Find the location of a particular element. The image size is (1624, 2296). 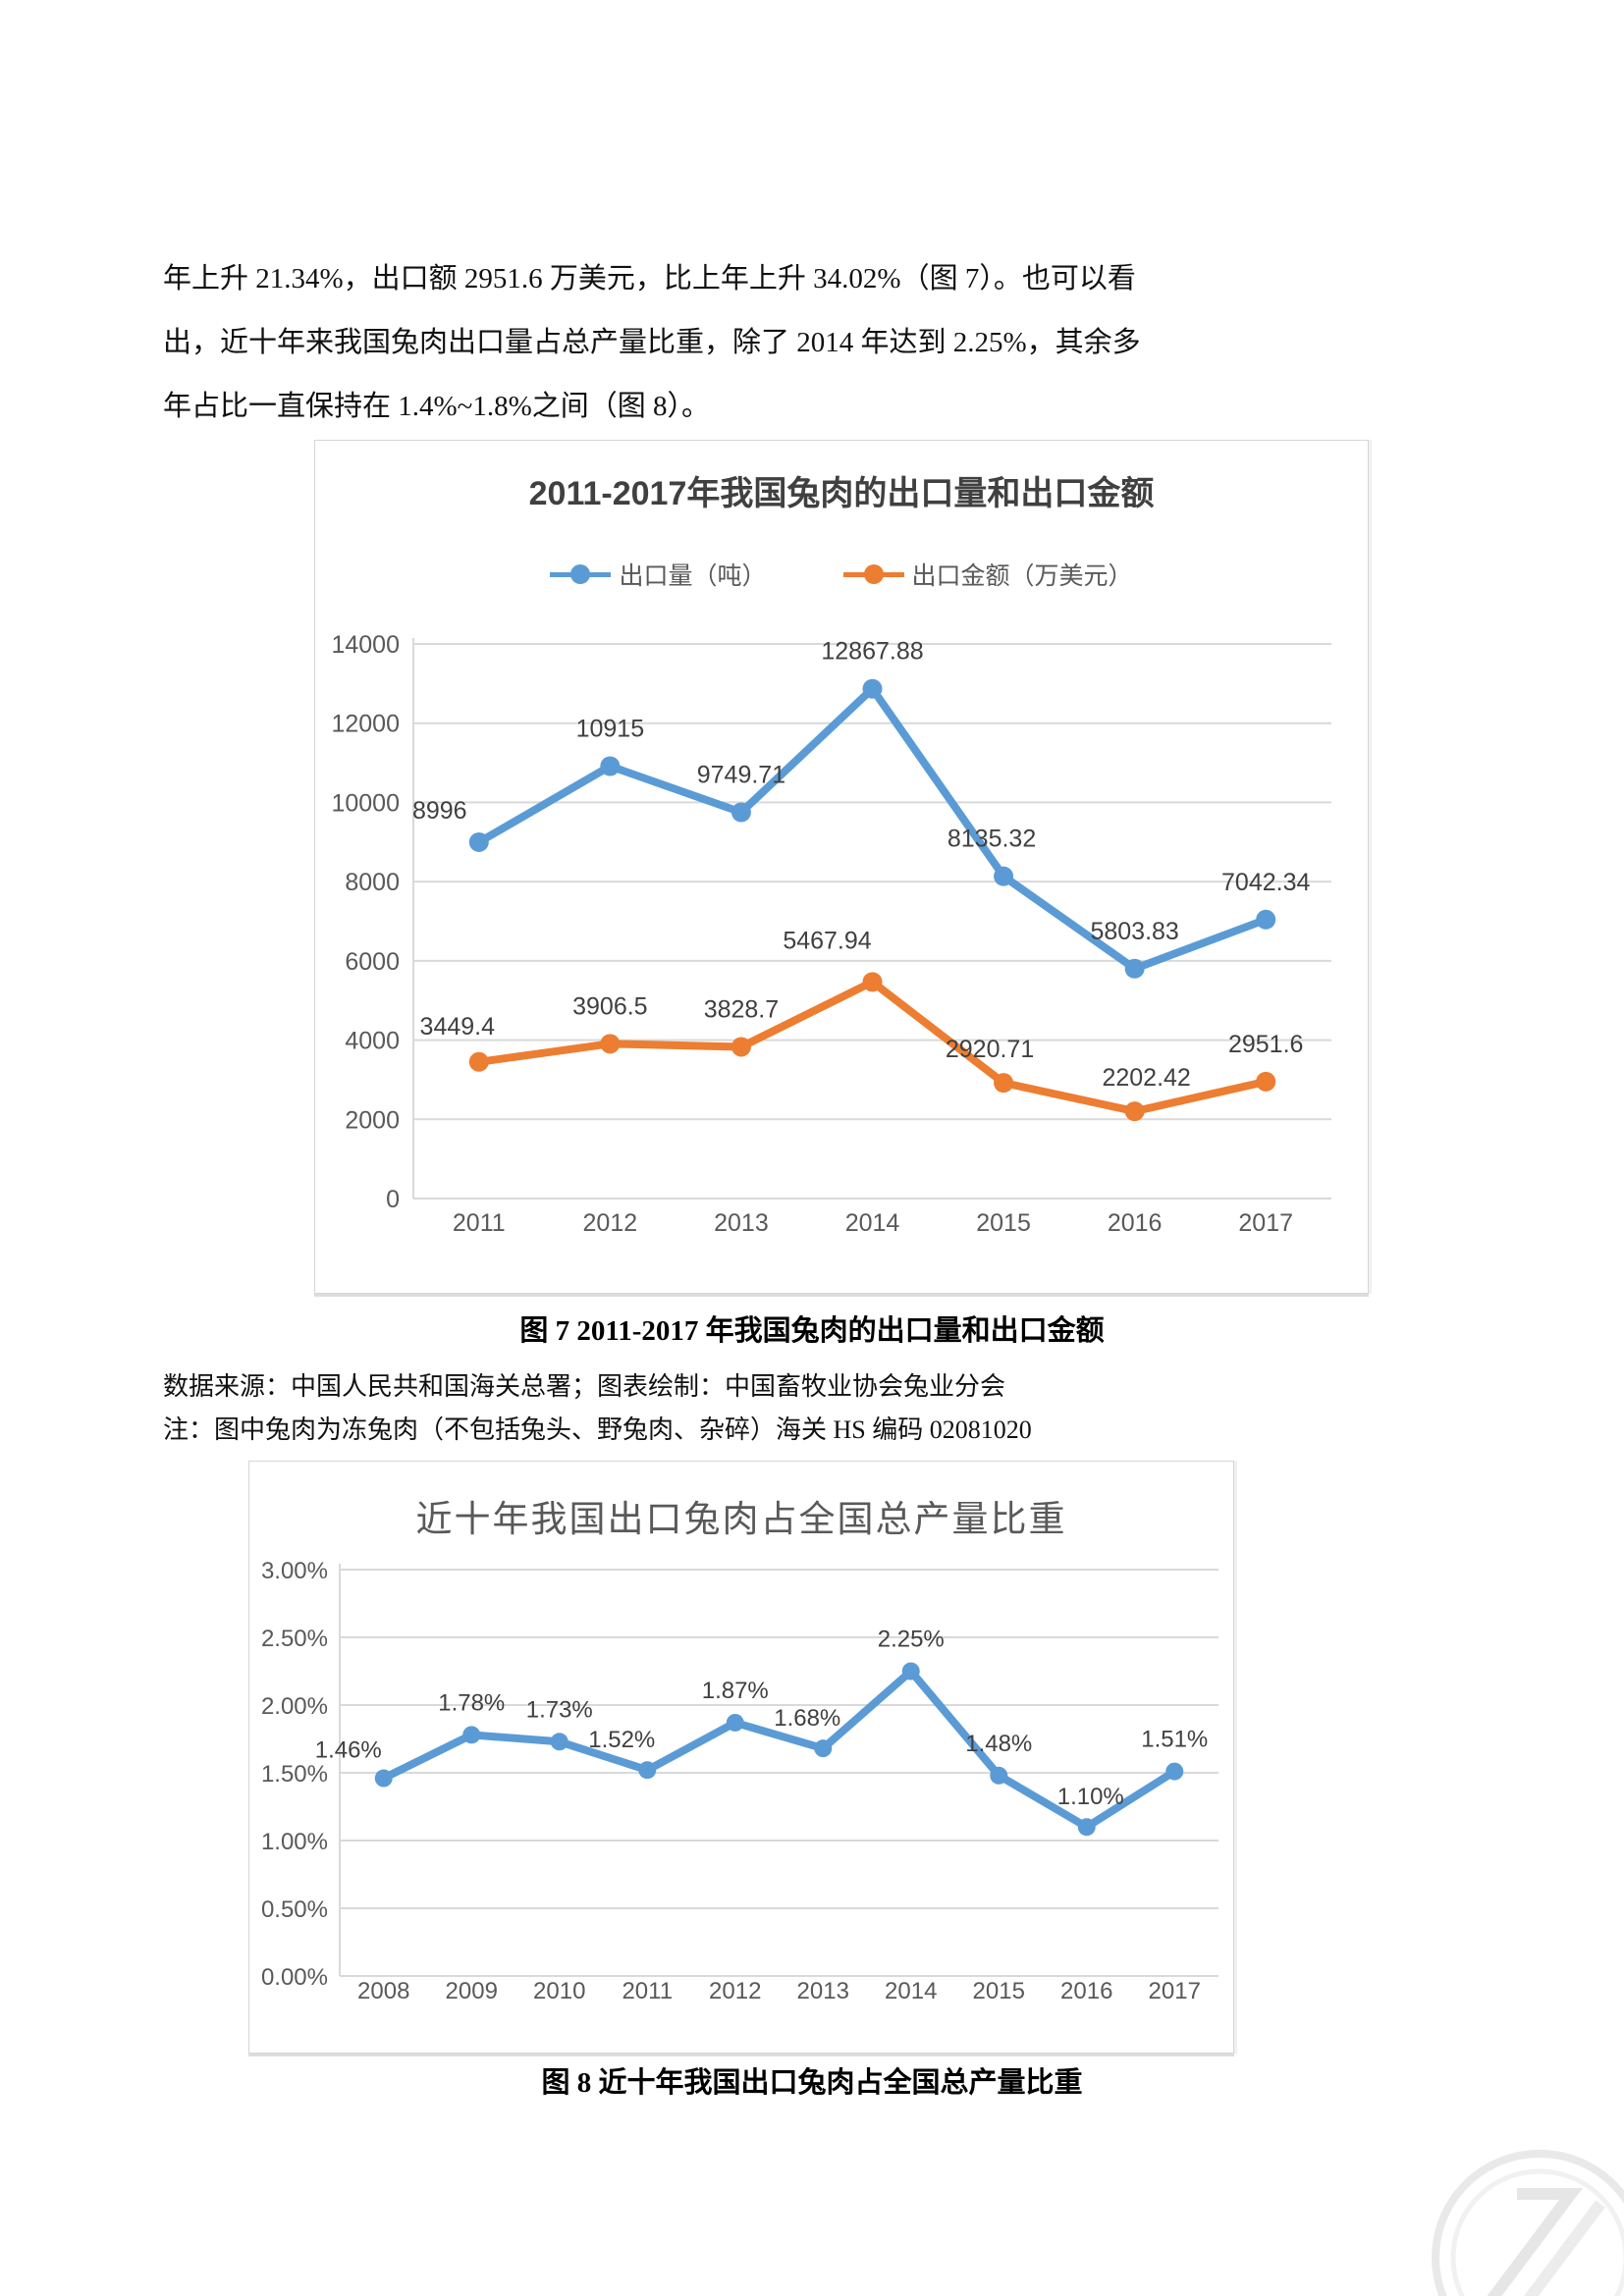

data-point-label: 1.10% is located at coordinates (1090, 1797).